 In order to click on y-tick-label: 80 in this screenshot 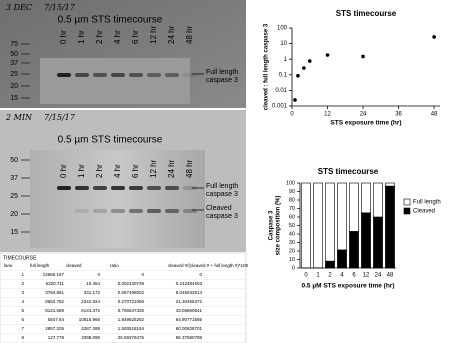, I will do `click(292, 200)`.